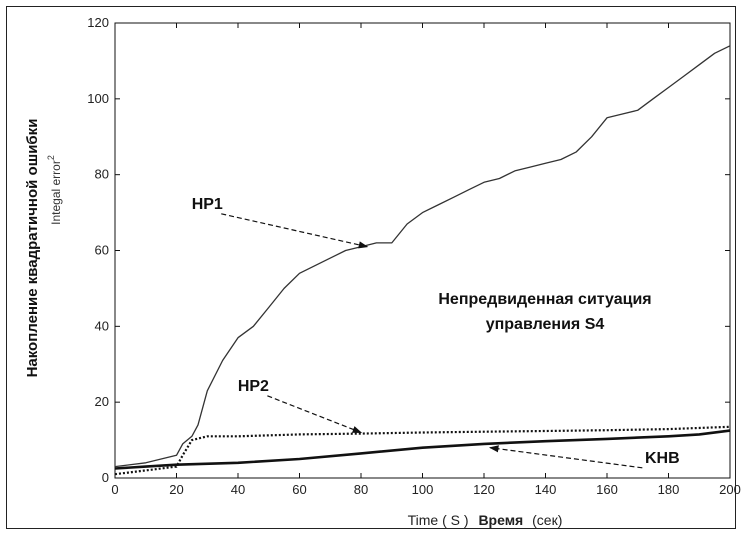 The height and width of the screenshot is (535, 746). What do you see at coordinates (98, 98) in the screenshot?
I see `y-tick-label: 100` at bounding box center [98, 98].